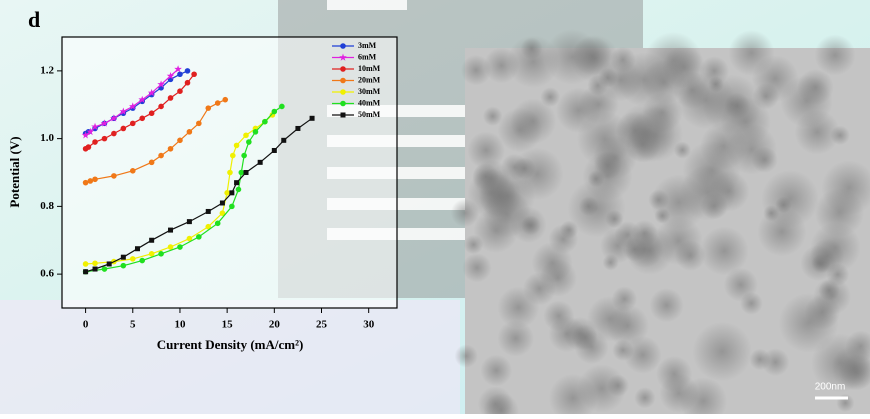 The image size is (870, 419). What do you see at coordinates (369, 114) in the screenshot?
I see `legend-label: 50mM` at bounding box center [369, 114].